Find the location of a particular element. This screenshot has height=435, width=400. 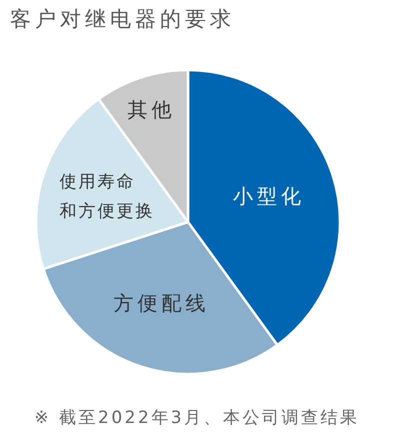

title: 客户对继电器的要求 is located at coordinates (122, 19).